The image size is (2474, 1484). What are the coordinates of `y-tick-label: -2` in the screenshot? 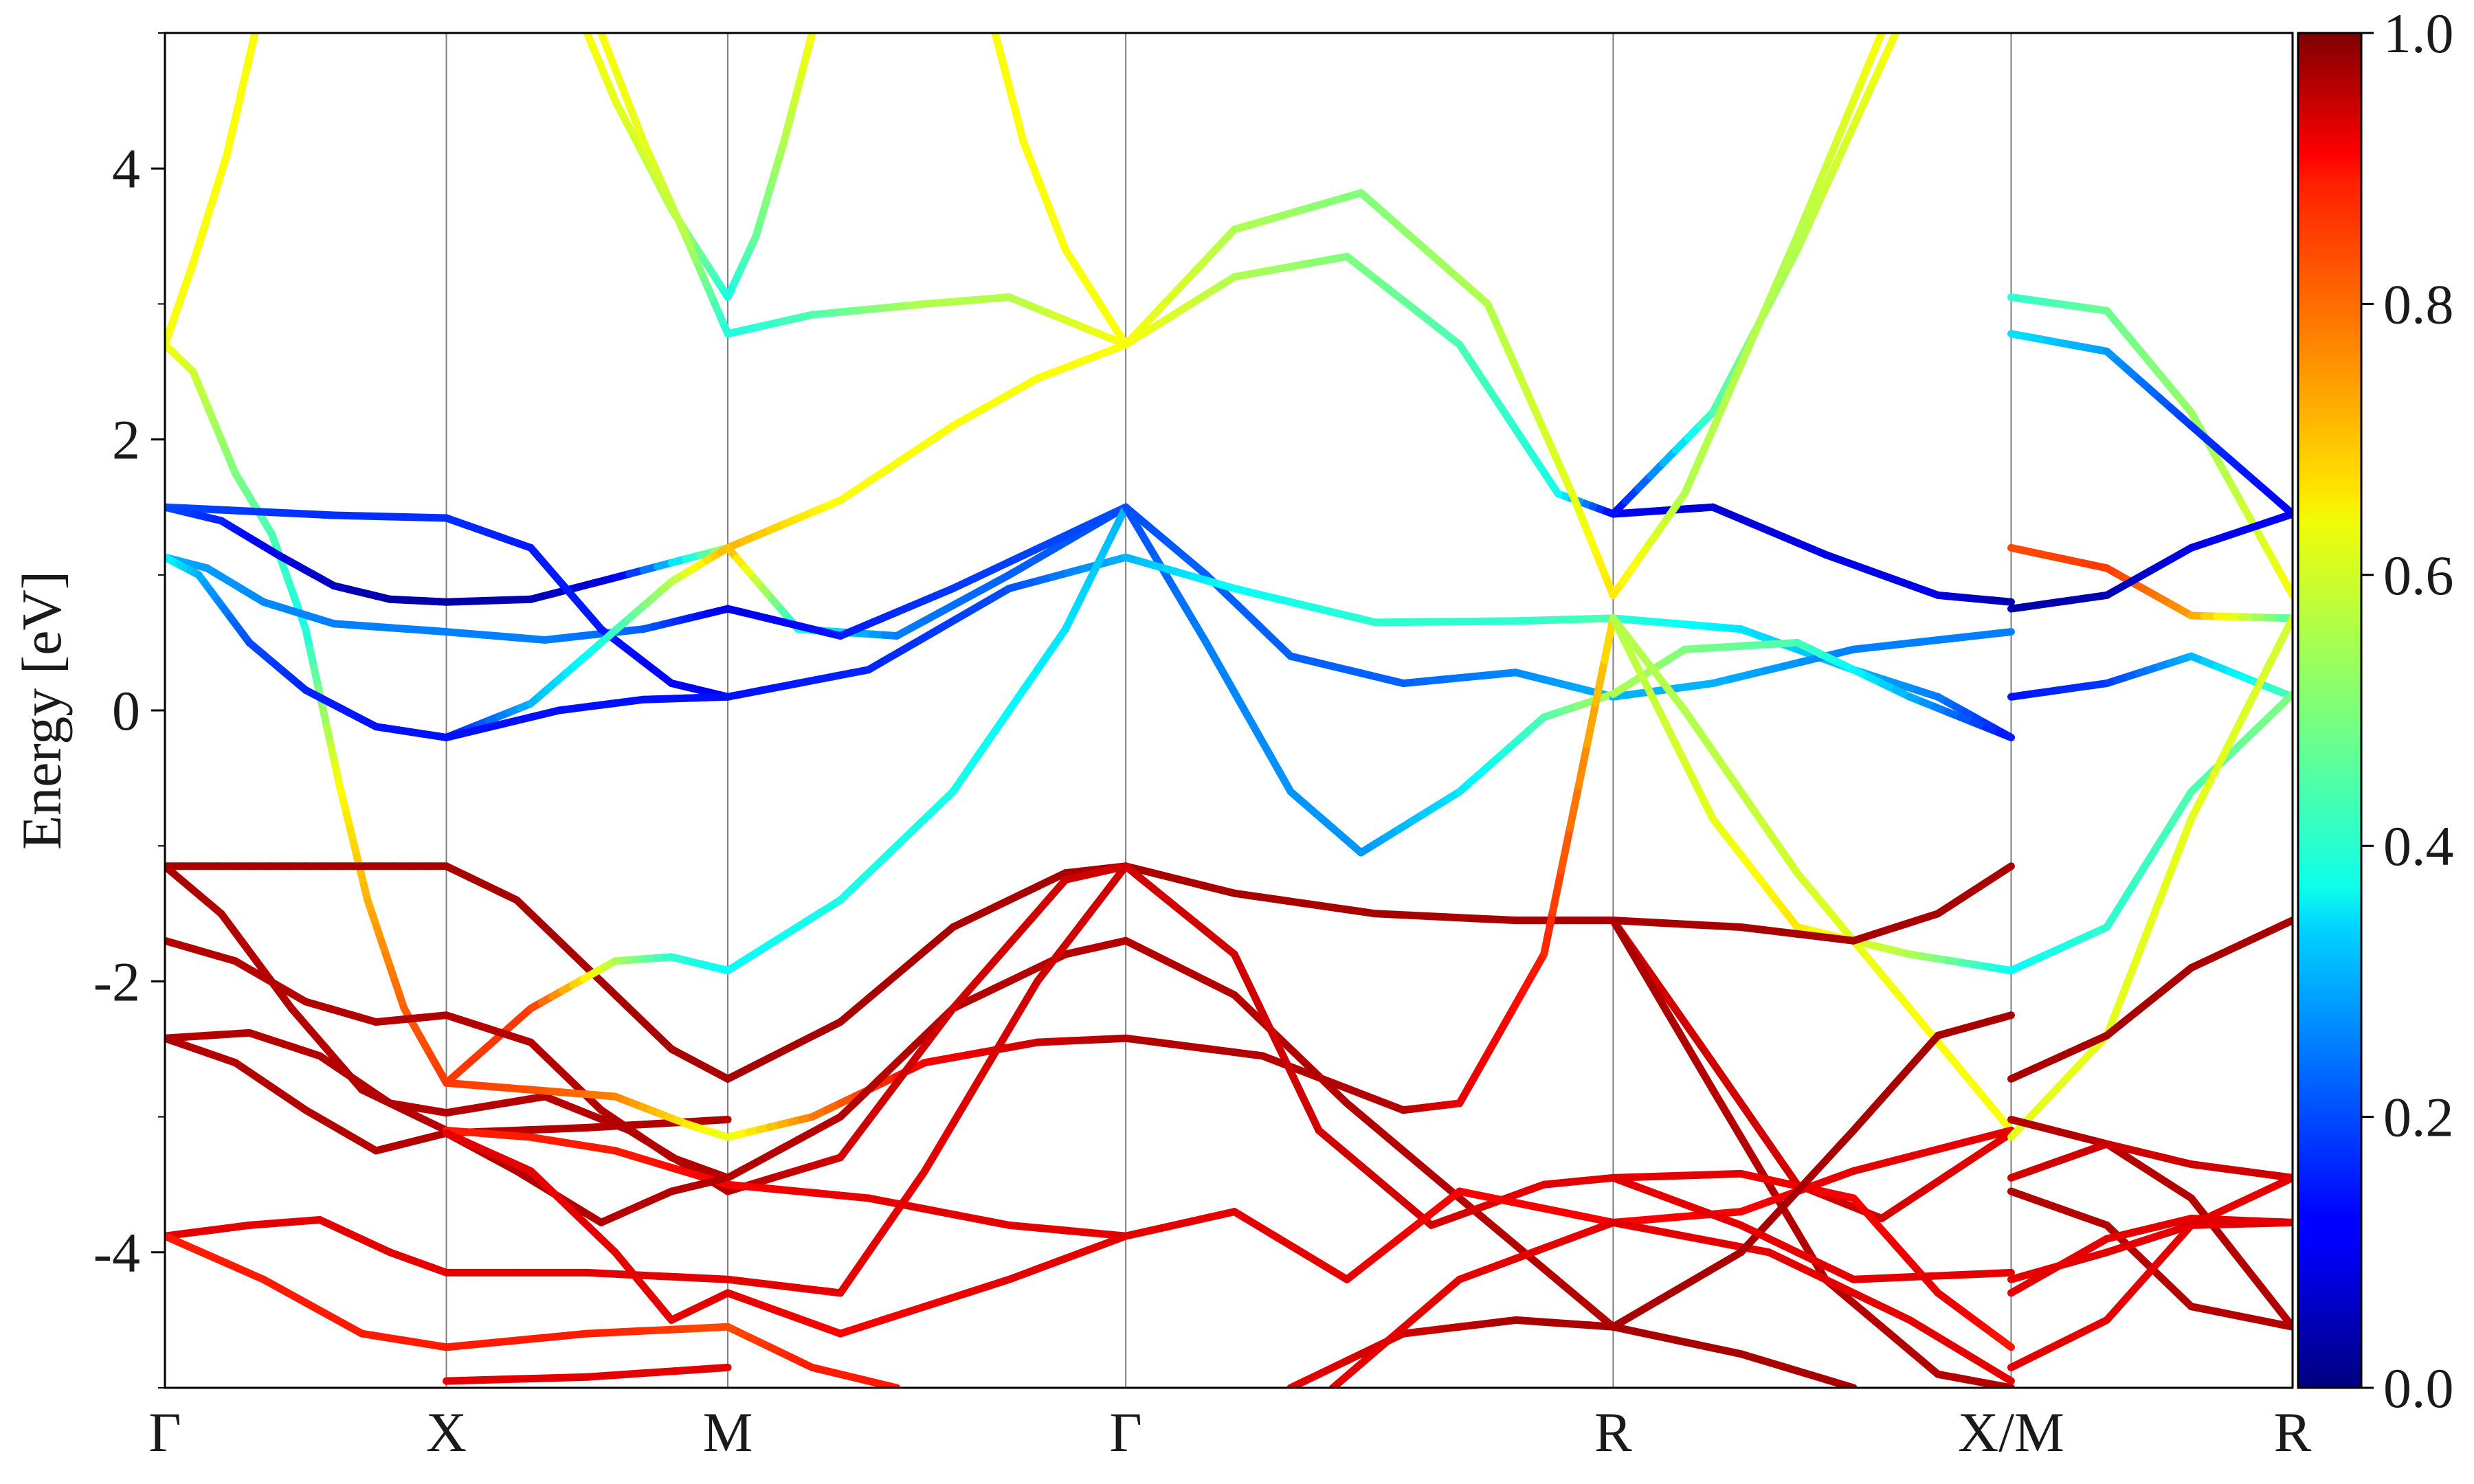 It's located at (116, 981).